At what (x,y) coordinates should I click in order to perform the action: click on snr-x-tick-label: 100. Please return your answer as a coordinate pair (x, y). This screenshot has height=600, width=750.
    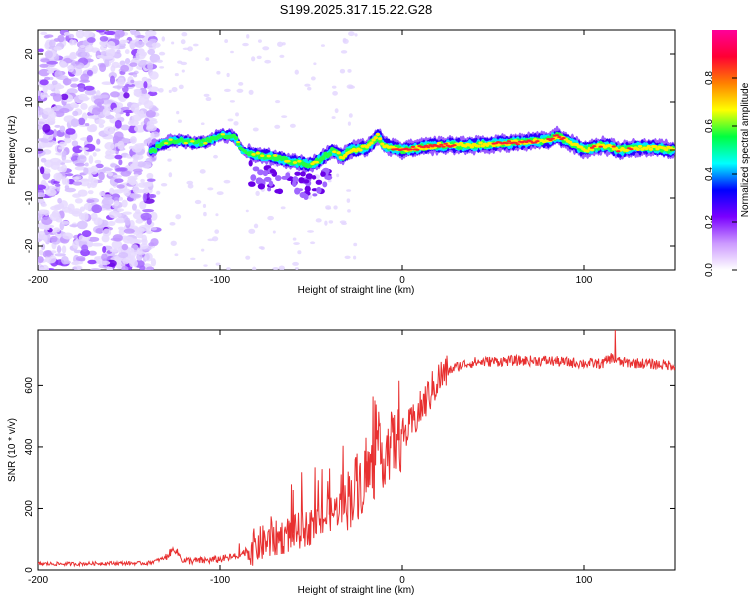
    Looking at the image, I should click on (584, 580).